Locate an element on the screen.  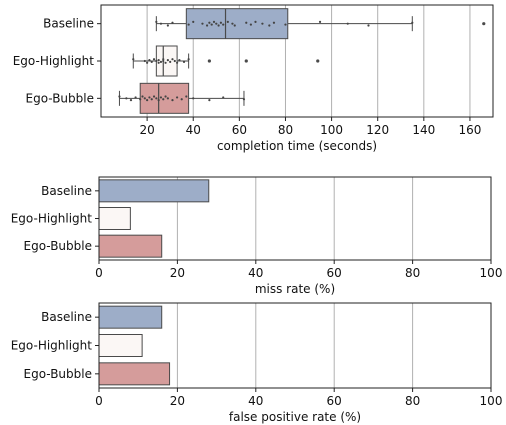
x-tick-label-0: 0 is located at coordinates (99, 401).